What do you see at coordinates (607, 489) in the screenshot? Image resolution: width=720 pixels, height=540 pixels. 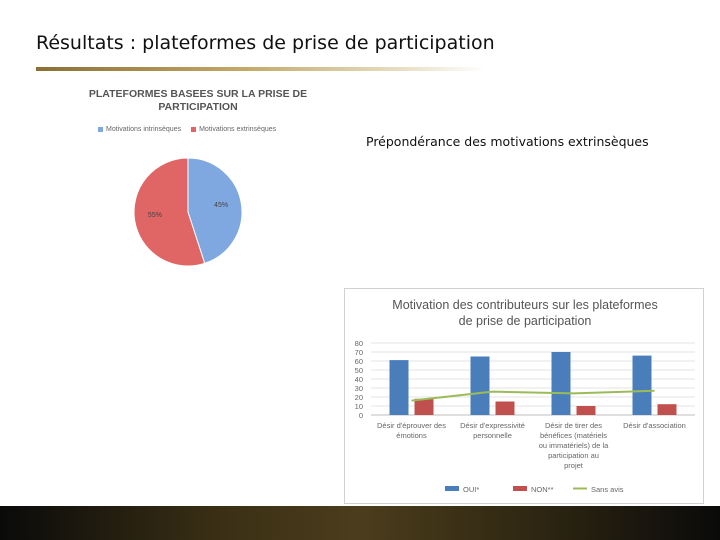 I see `legend-label: Sans avis` at bounding box center [607, 489].